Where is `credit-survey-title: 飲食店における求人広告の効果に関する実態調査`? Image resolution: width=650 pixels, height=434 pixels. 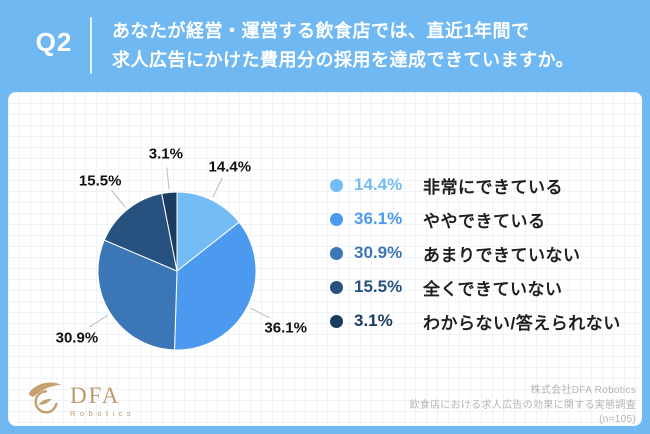 credit-survey-title: 飲食店における求人広告の効果に関する実態調査 is located at coordinates (522, 405).